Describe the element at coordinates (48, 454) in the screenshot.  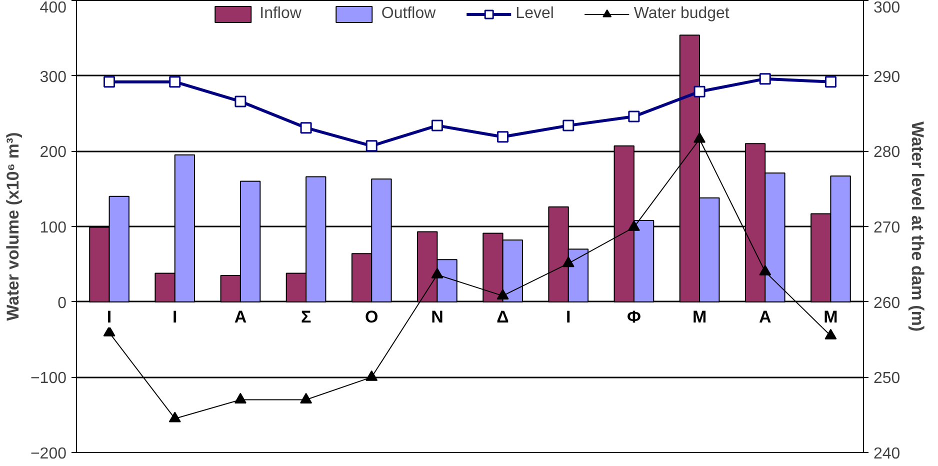
I see `y-tick-label: −200` at that location.